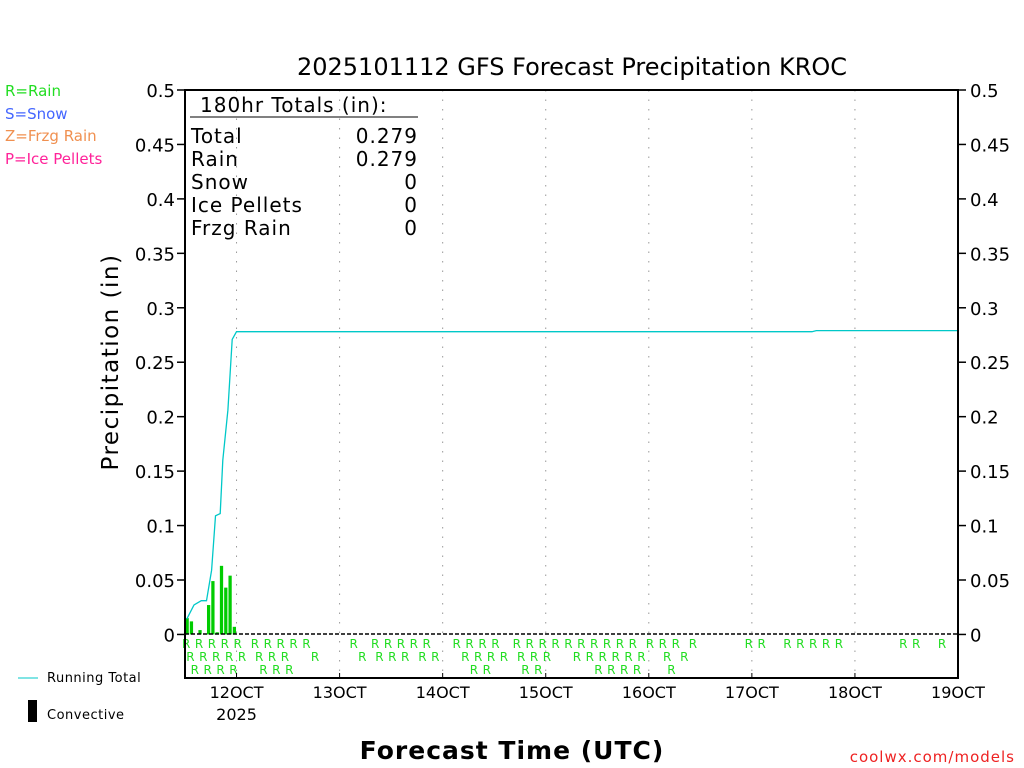 Image resolution: width=1024 pixels, height=768 pixels. What do you see at coordinates (340, 692) in the screenshot?
I see `x-tick-label: 13OCT` at bounding box center [340, 692].